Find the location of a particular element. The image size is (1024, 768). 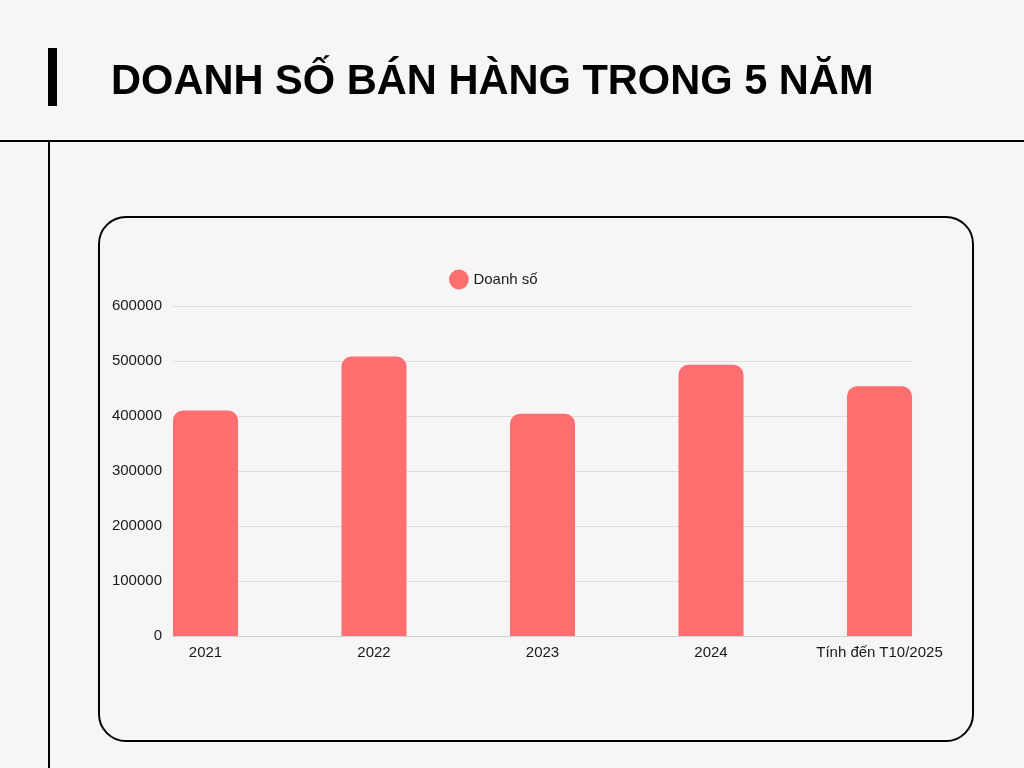

x-tick-label: Tính đến T10/2025 is located at coordinates (879, 652).